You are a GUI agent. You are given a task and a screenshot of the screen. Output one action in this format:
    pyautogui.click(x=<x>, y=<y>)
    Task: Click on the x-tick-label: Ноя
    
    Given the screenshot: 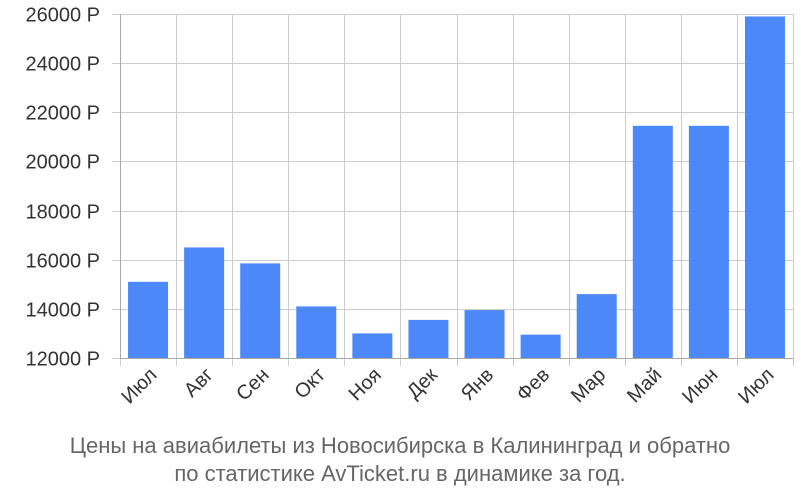 What is the action you would take?
    pyautogui.click(x=365, y=384)
    